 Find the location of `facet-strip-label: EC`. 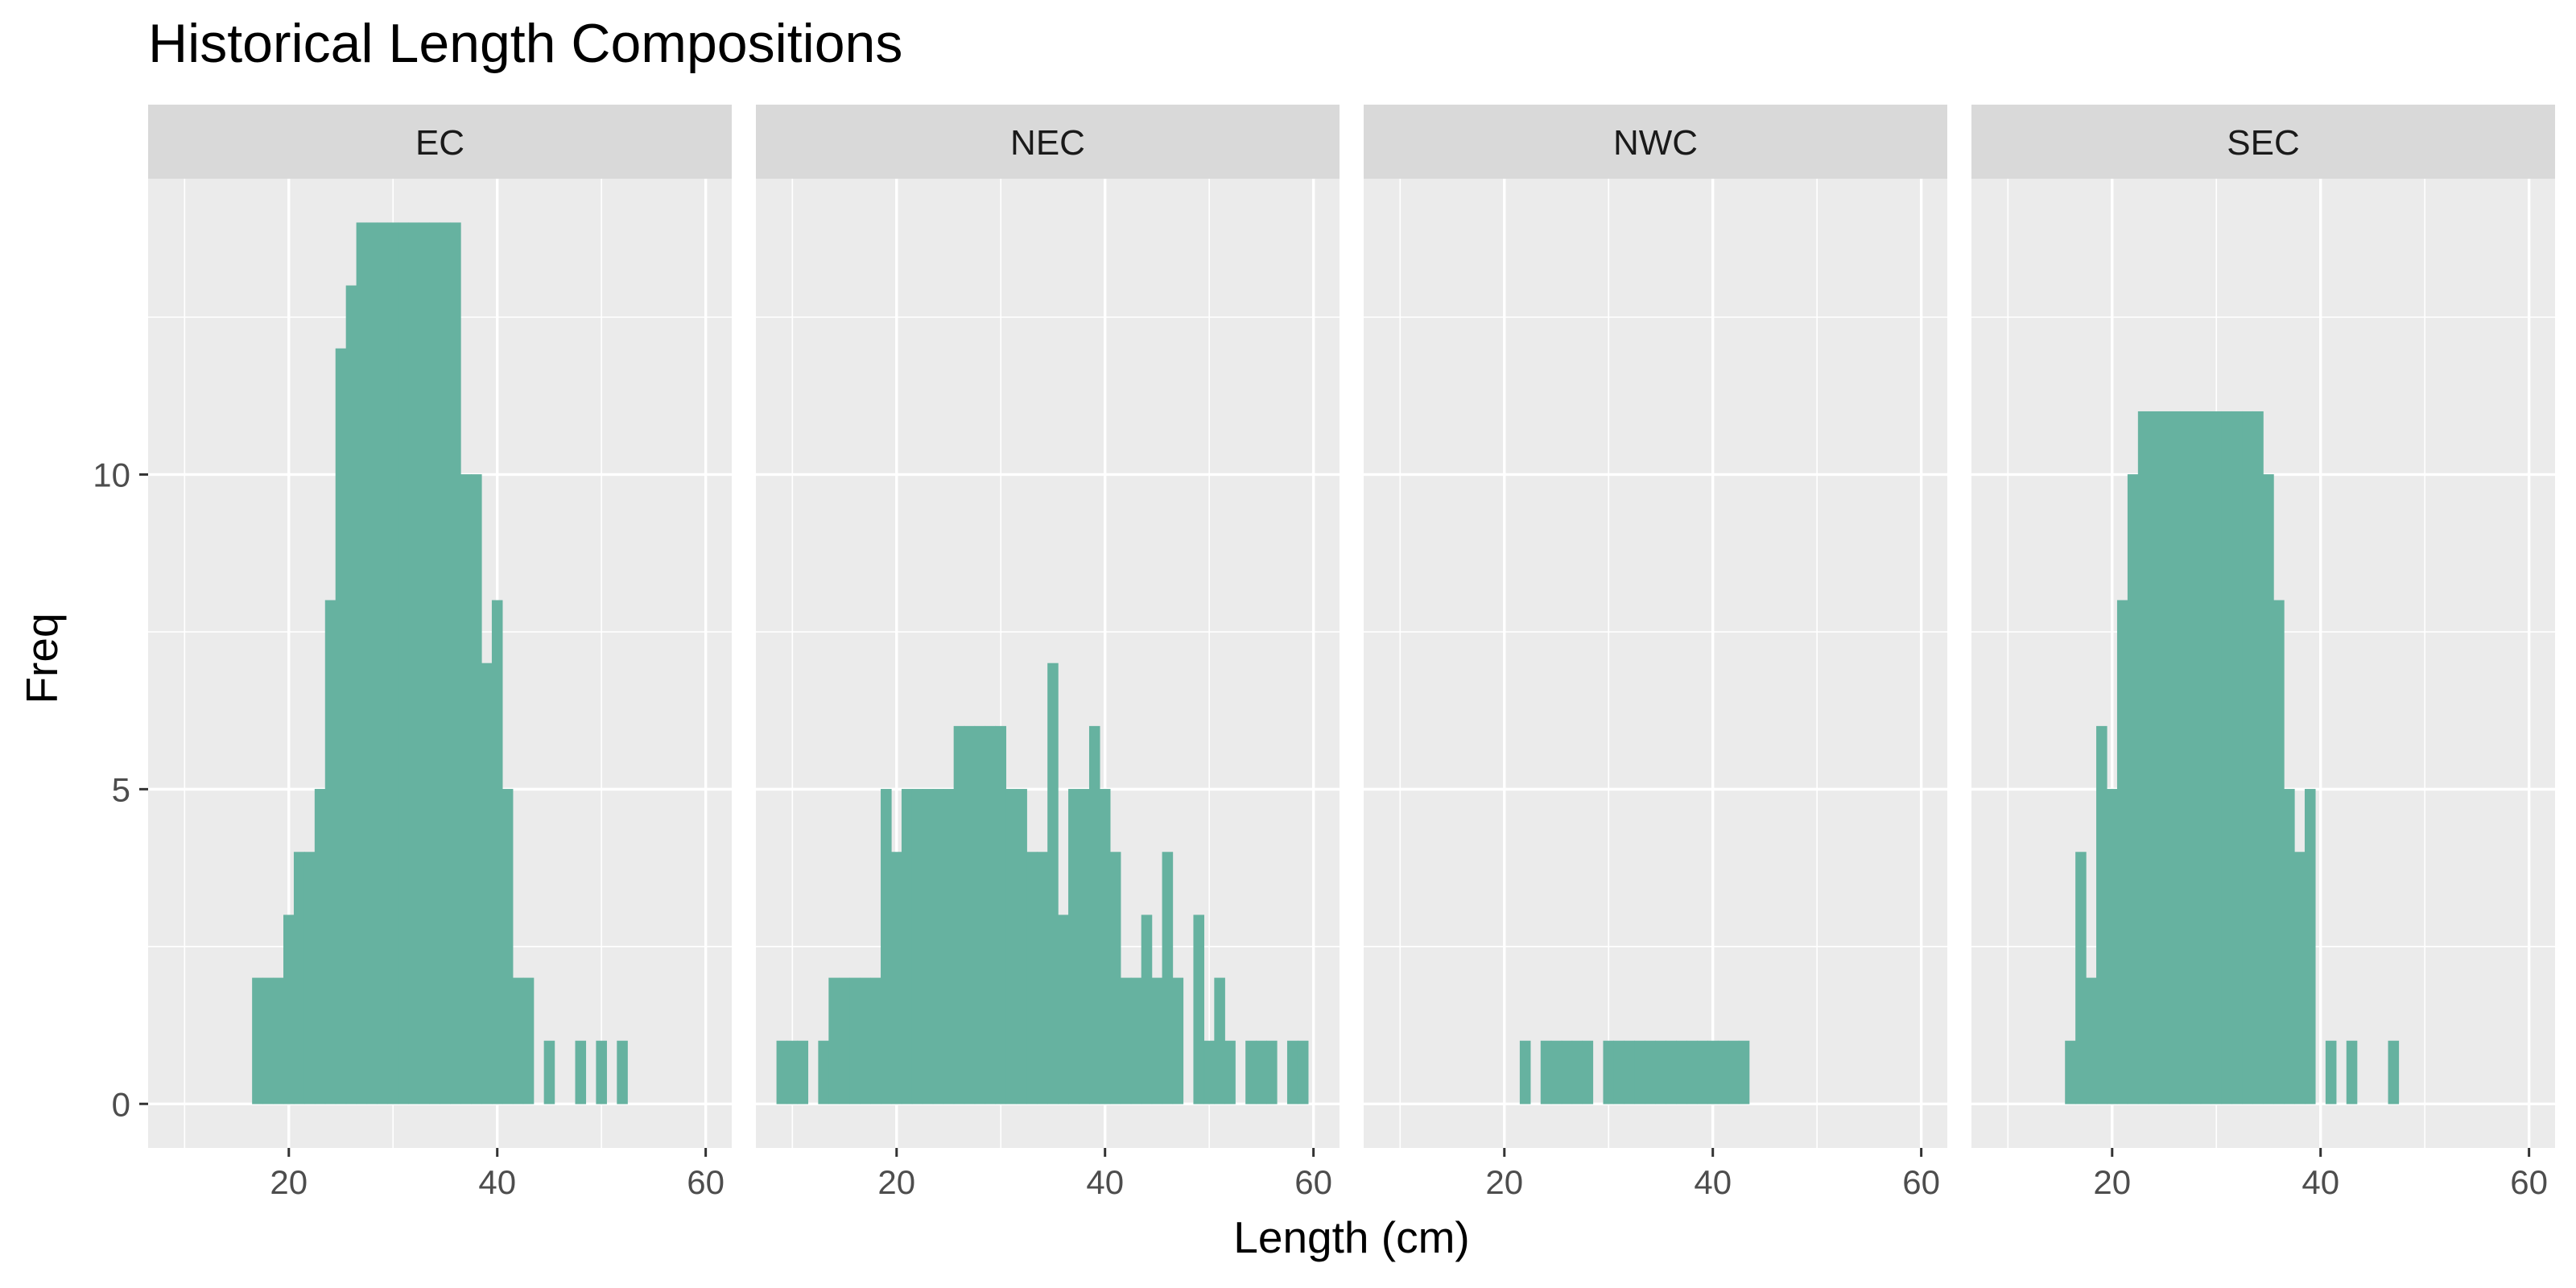

facet-strip-label: EC is located at coordinates (439, 143).